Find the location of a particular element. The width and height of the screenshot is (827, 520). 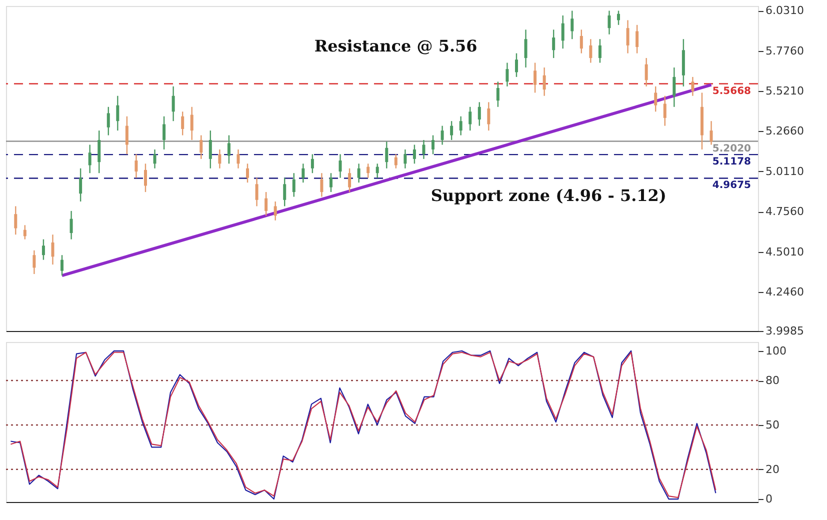

annotation: Resistance @ 5.56 is located at coordinates (396, 46).